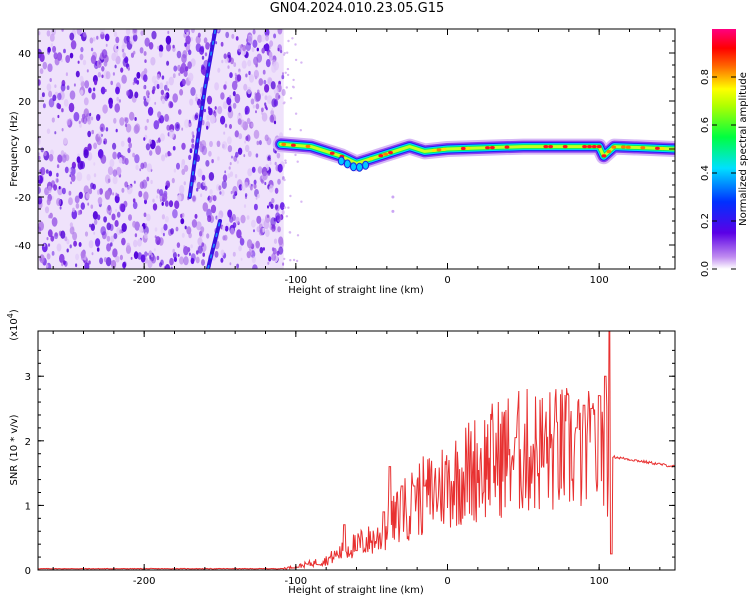 The image size is (750, 600). I want to click on colorbar-tick-label: 0.2, so click(705, 221).